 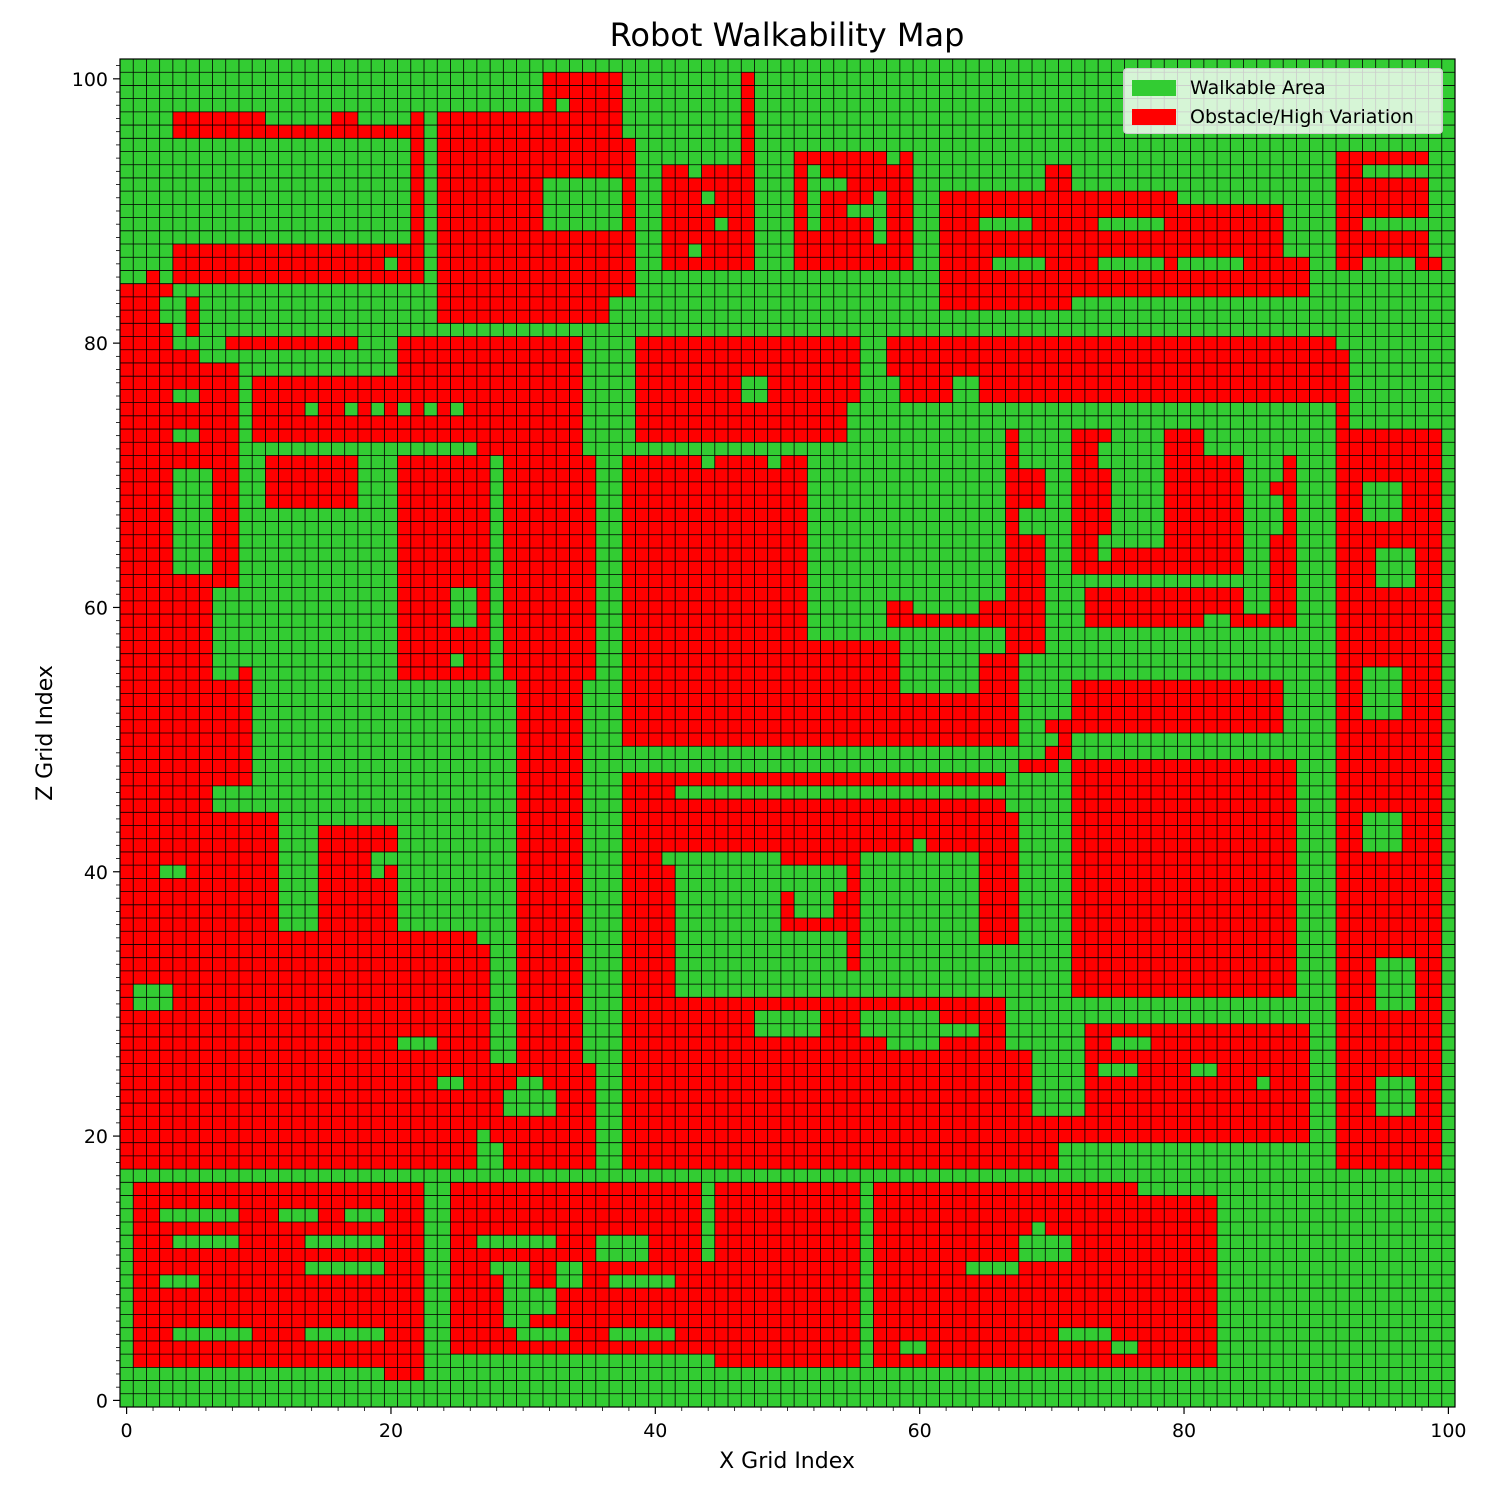 I want to click on chart-title: Robot Walkability Map, so click(x=787, y=35).